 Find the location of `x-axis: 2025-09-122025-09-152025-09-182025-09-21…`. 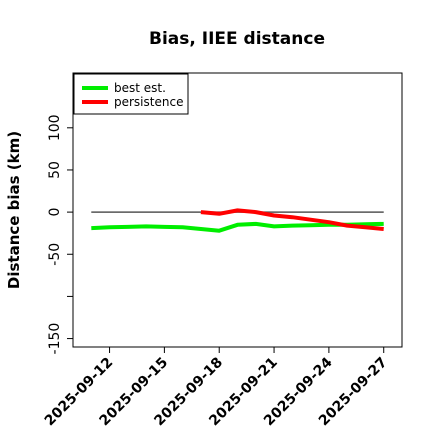

x-axis: 2025-09-122025-09-152025-09-182025-09-21… is located at coordinates (216, 388).